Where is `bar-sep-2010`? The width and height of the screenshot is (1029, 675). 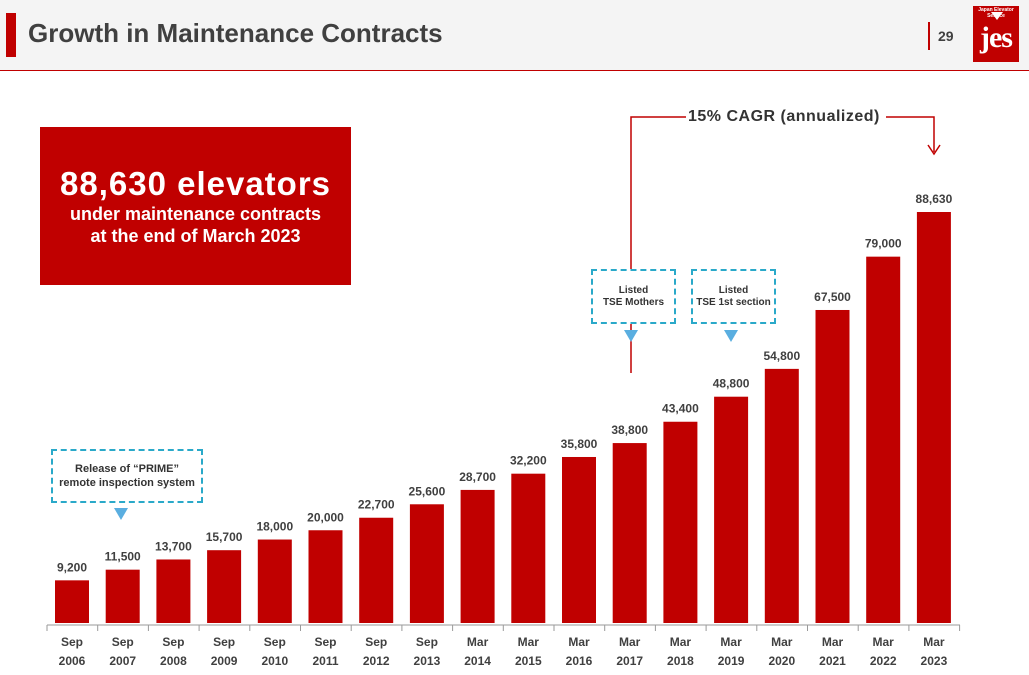 bar-sep-2010 is located at coordinates (274, 581).